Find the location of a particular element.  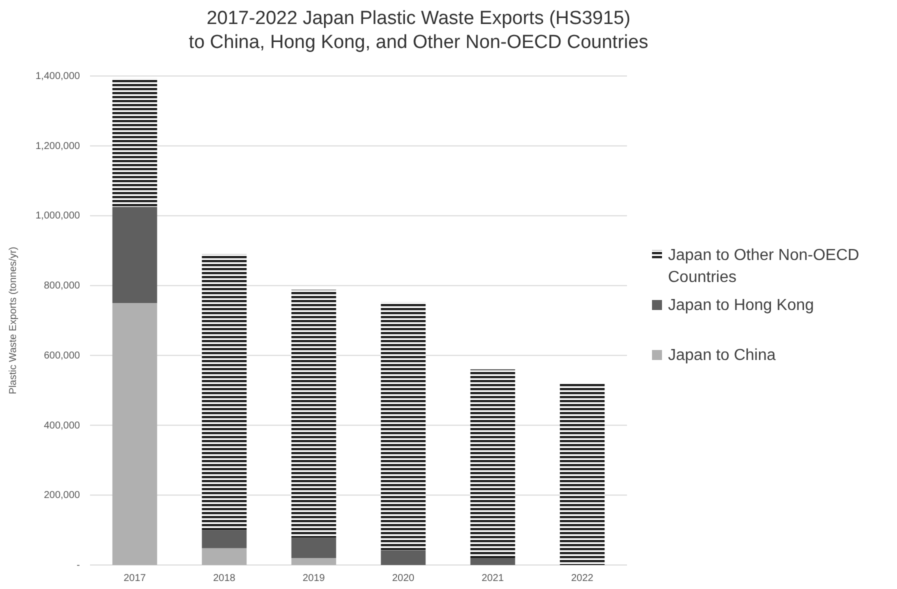

y-tick-label: 800,000 is located at coordinates (62, 286).